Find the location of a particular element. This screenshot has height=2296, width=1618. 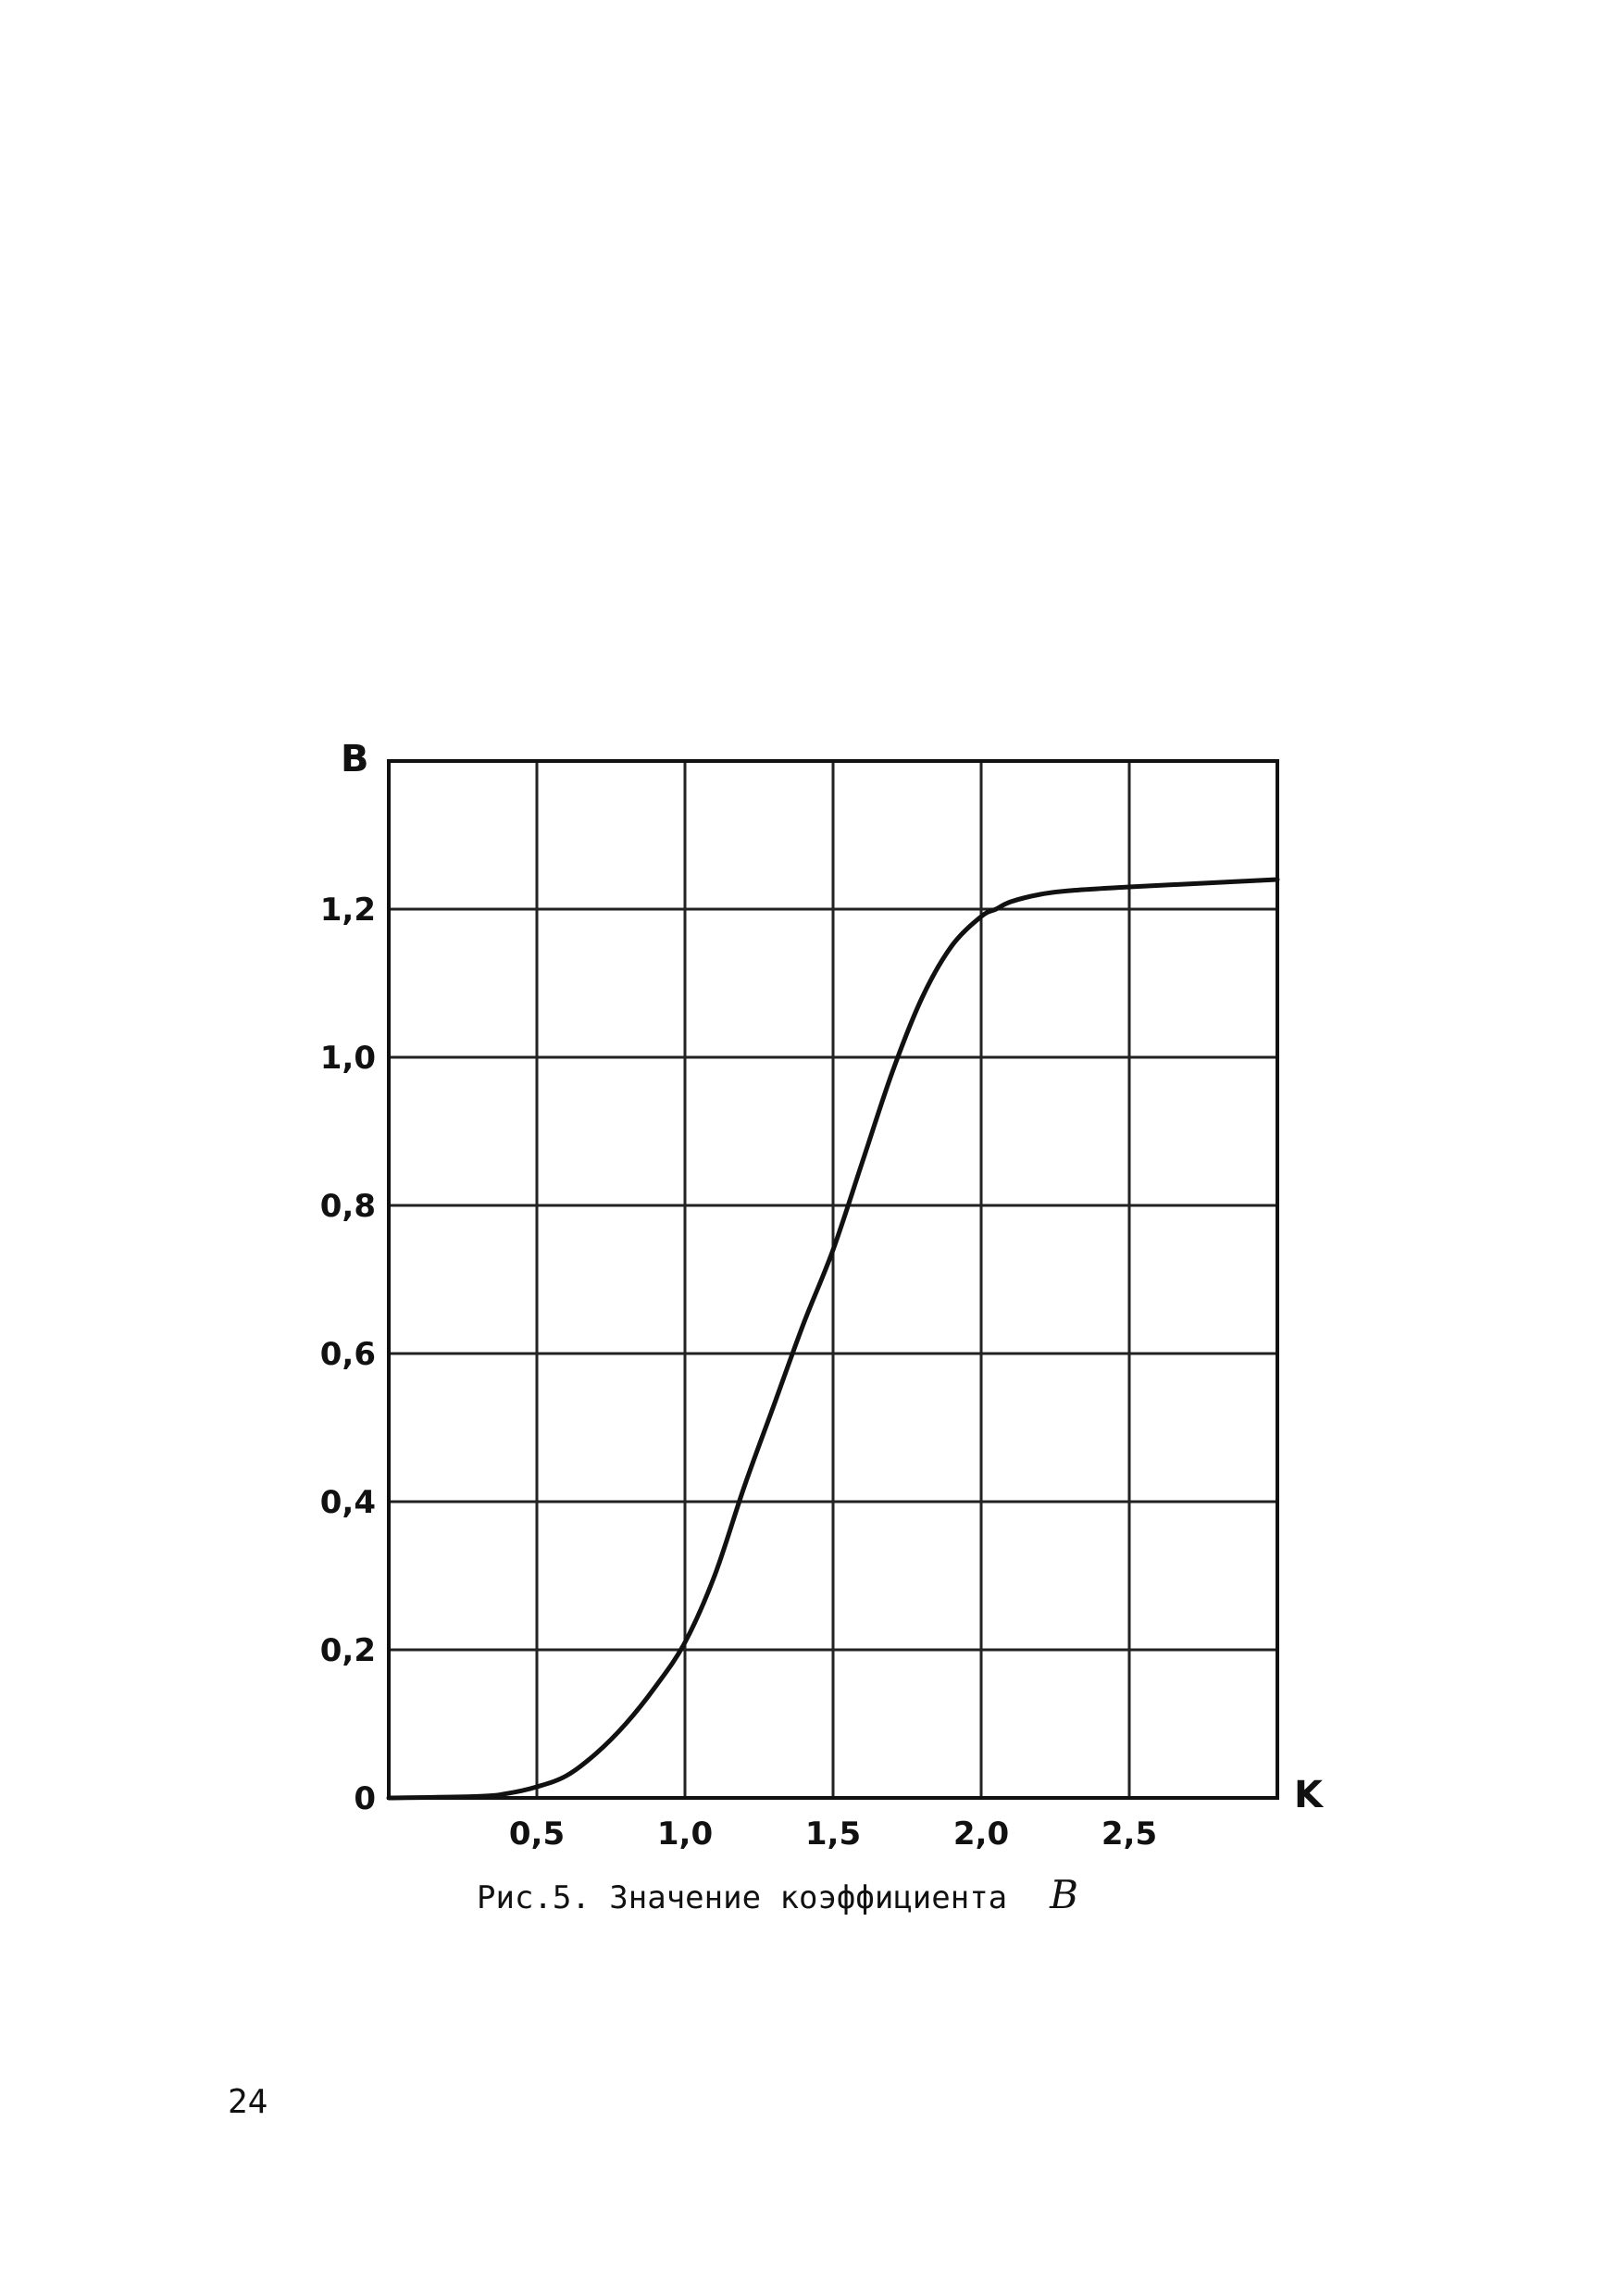

y-tick-label: 0,4 is located at coordinates (348, 1502).